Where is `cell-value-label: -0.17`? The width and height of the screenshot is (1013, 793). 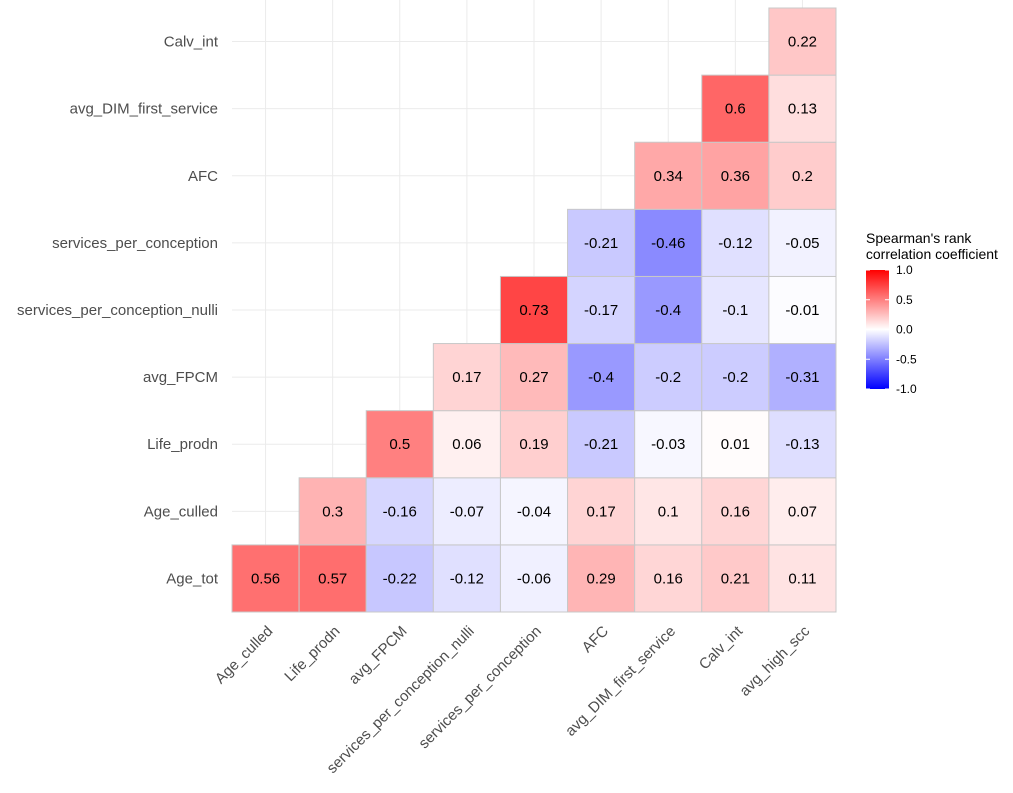
cell-value-label: -0.17 is located at coordinates (601, 310).